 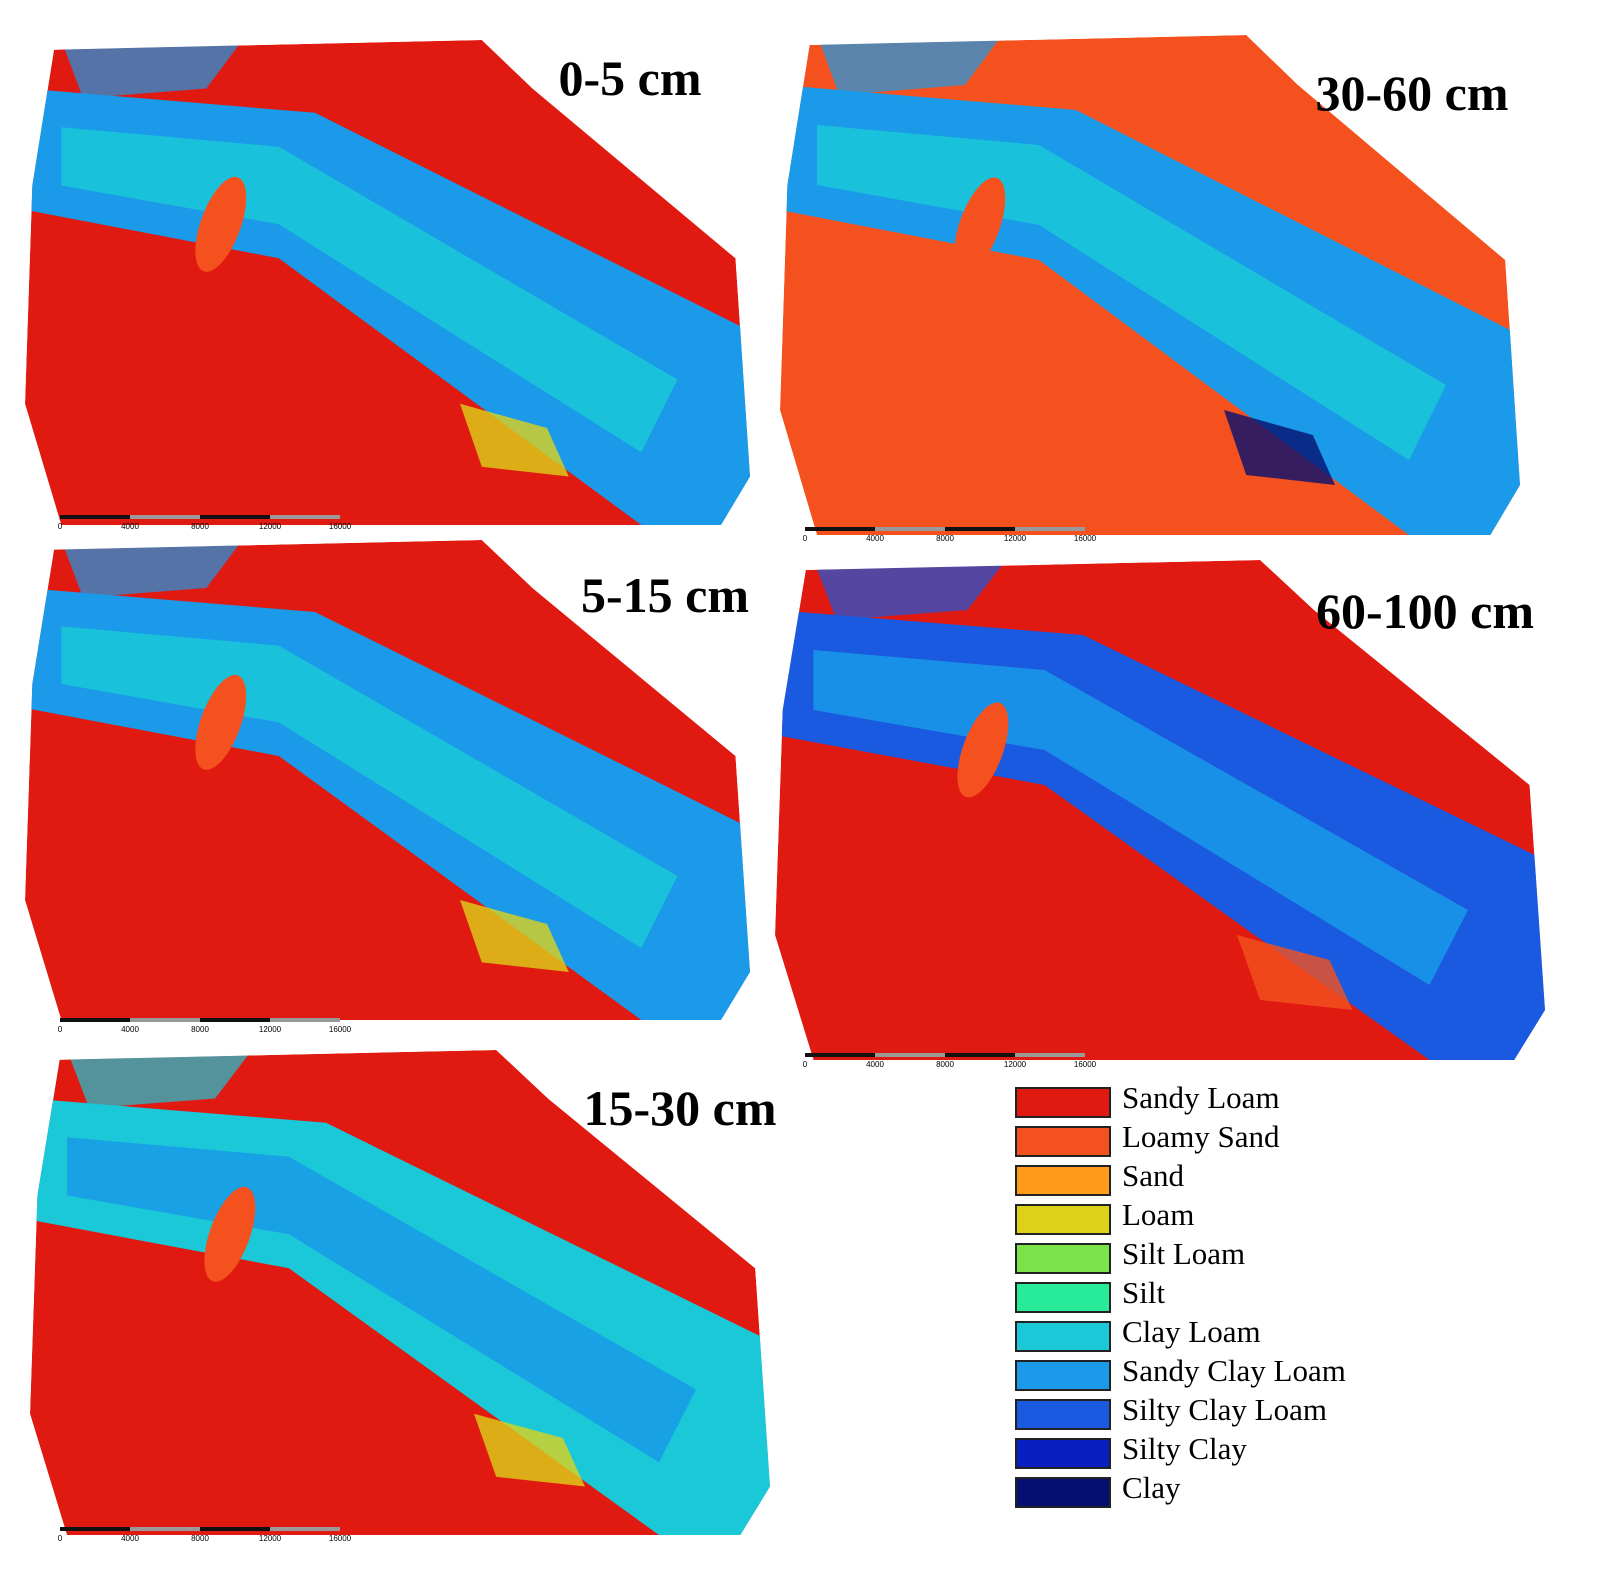 I want to click on legend-label: Silty Clay, so click(x=1184, y=1448).